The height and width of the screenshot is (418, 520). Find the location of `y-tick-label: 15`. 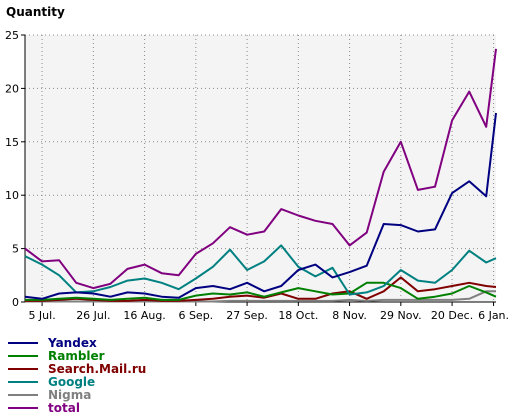

y-tick-label: 15 is located at coordinates (12, 142).